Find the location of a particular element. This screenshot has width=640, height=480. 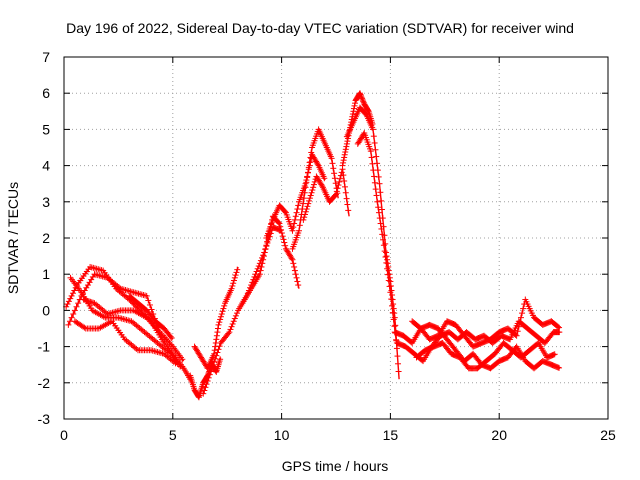

x-tick-label: 20 is located at coordinates (499, 435).